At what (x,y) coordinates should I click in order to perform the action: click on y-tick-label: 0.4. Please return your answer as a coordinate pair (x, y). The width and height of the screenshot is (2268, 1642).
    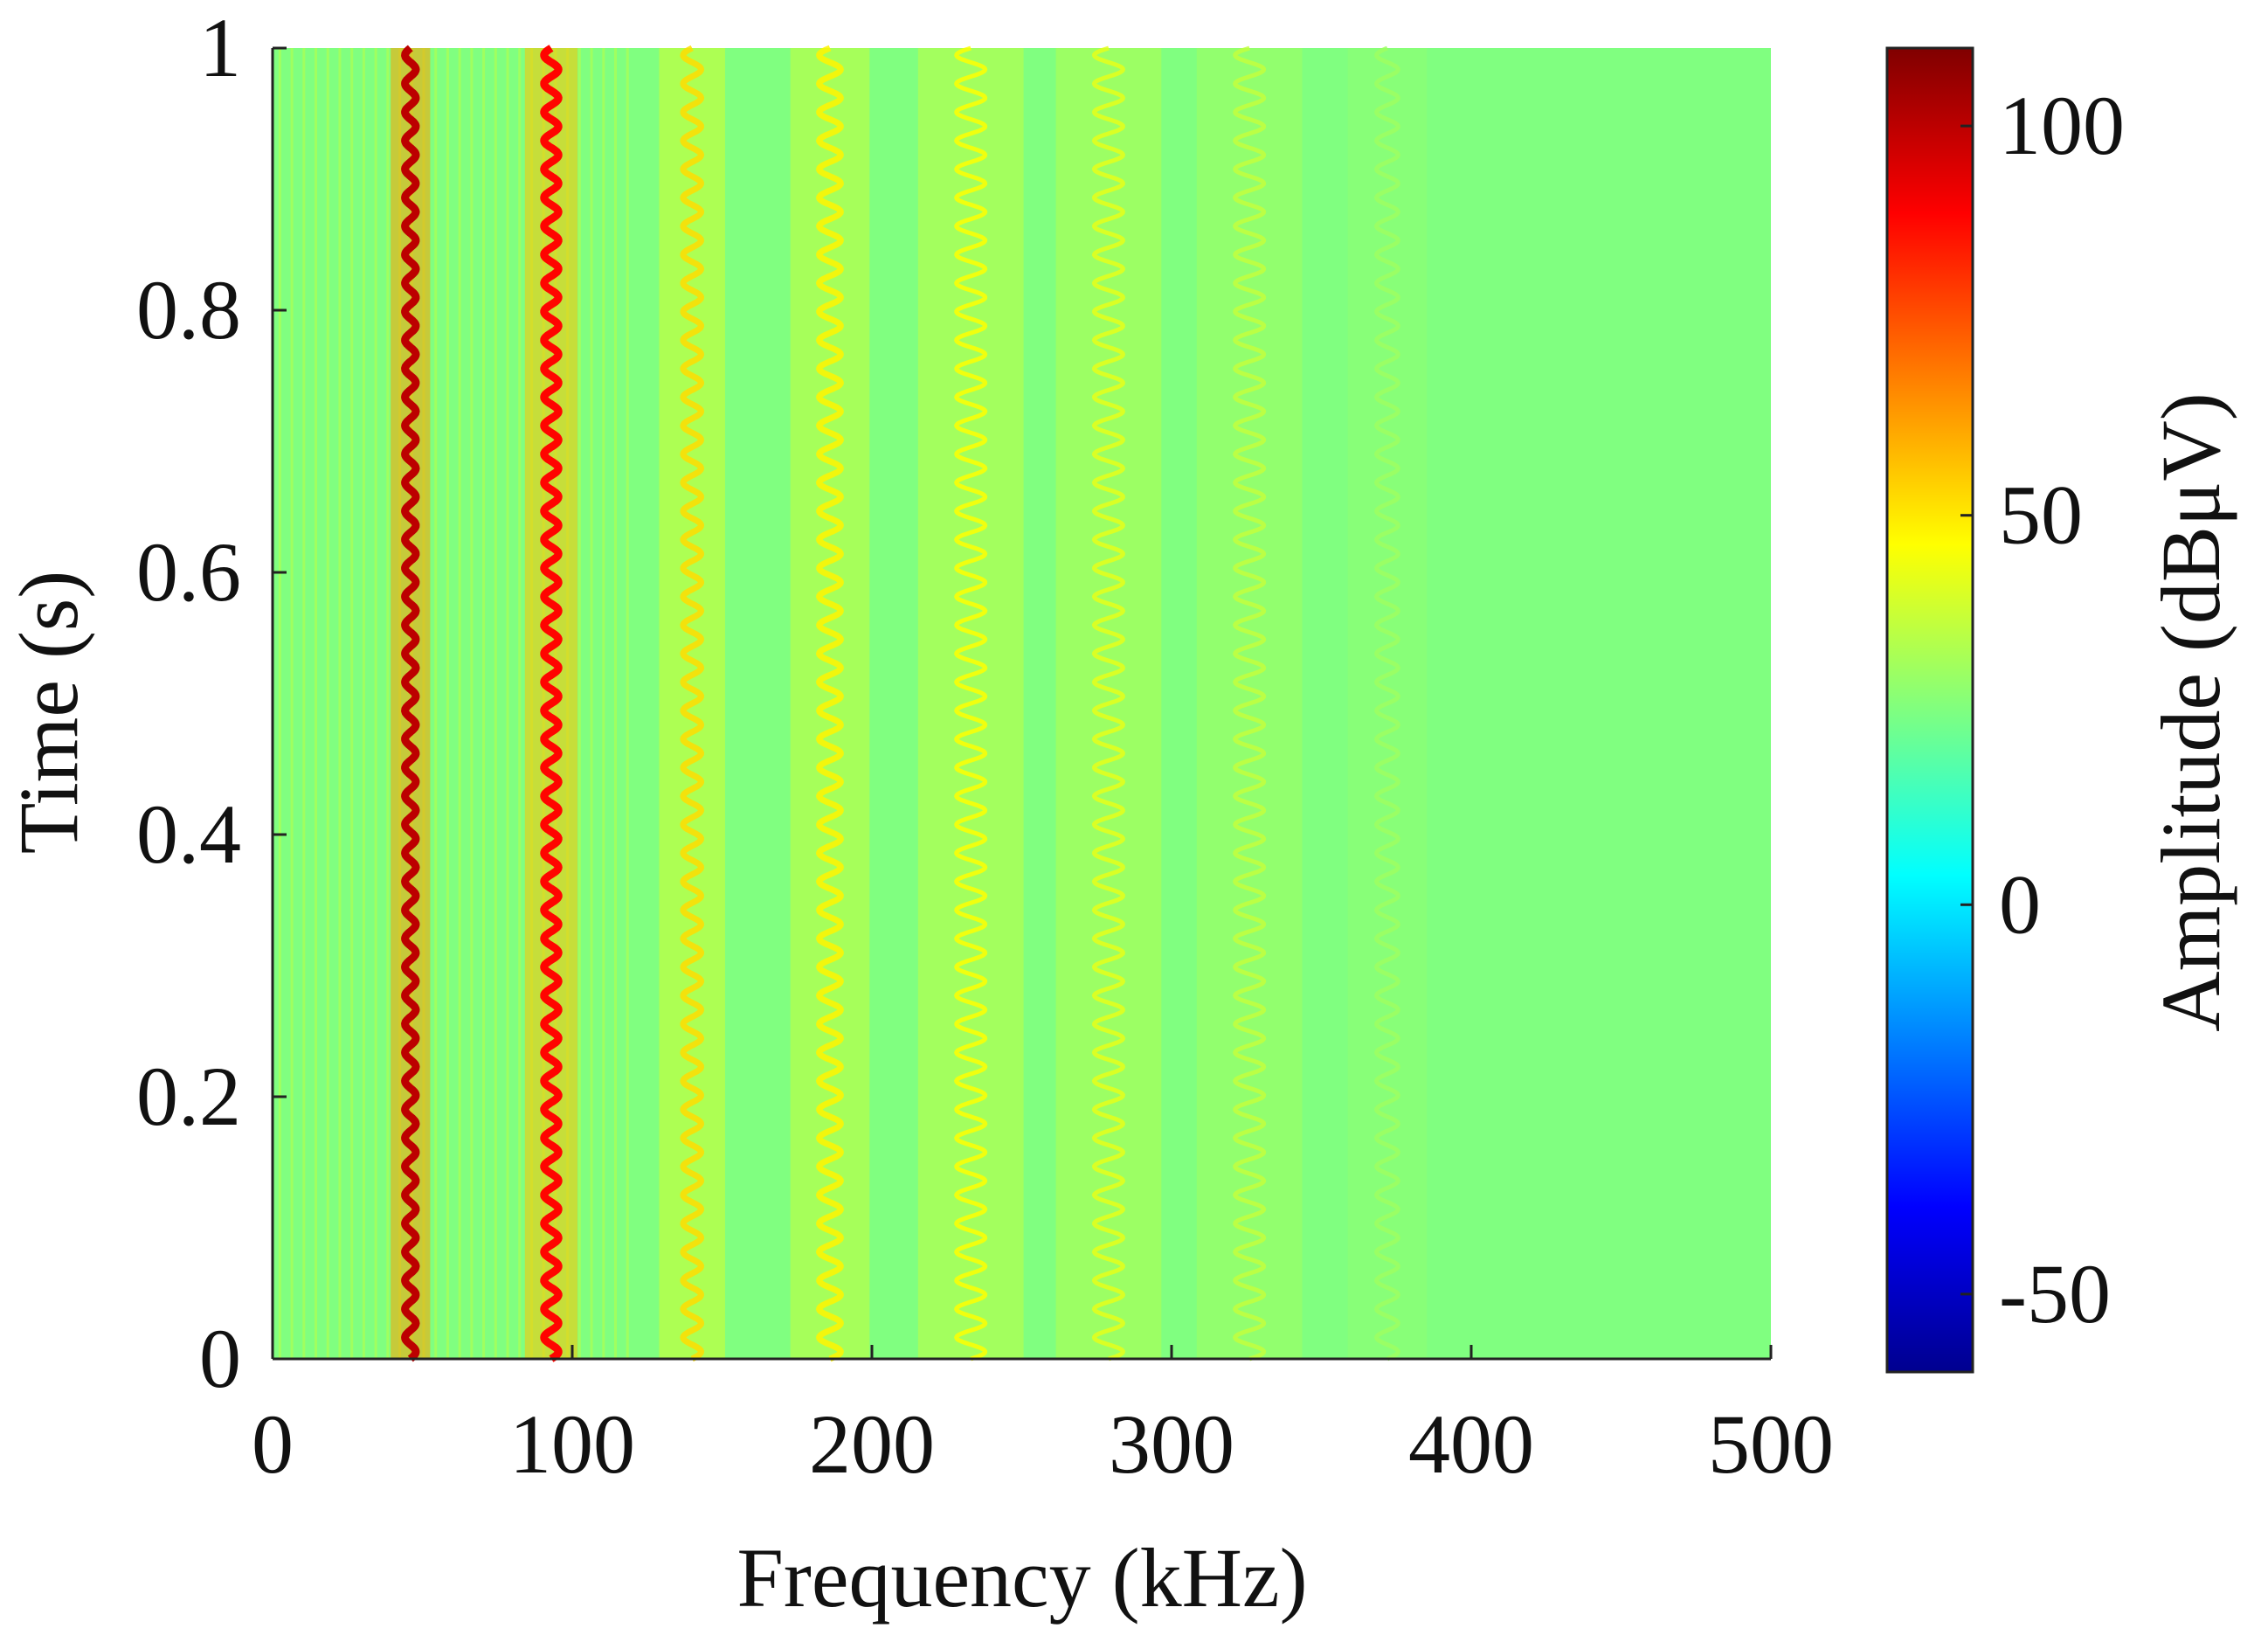
    Looking at the image, I should click on (189, 834).